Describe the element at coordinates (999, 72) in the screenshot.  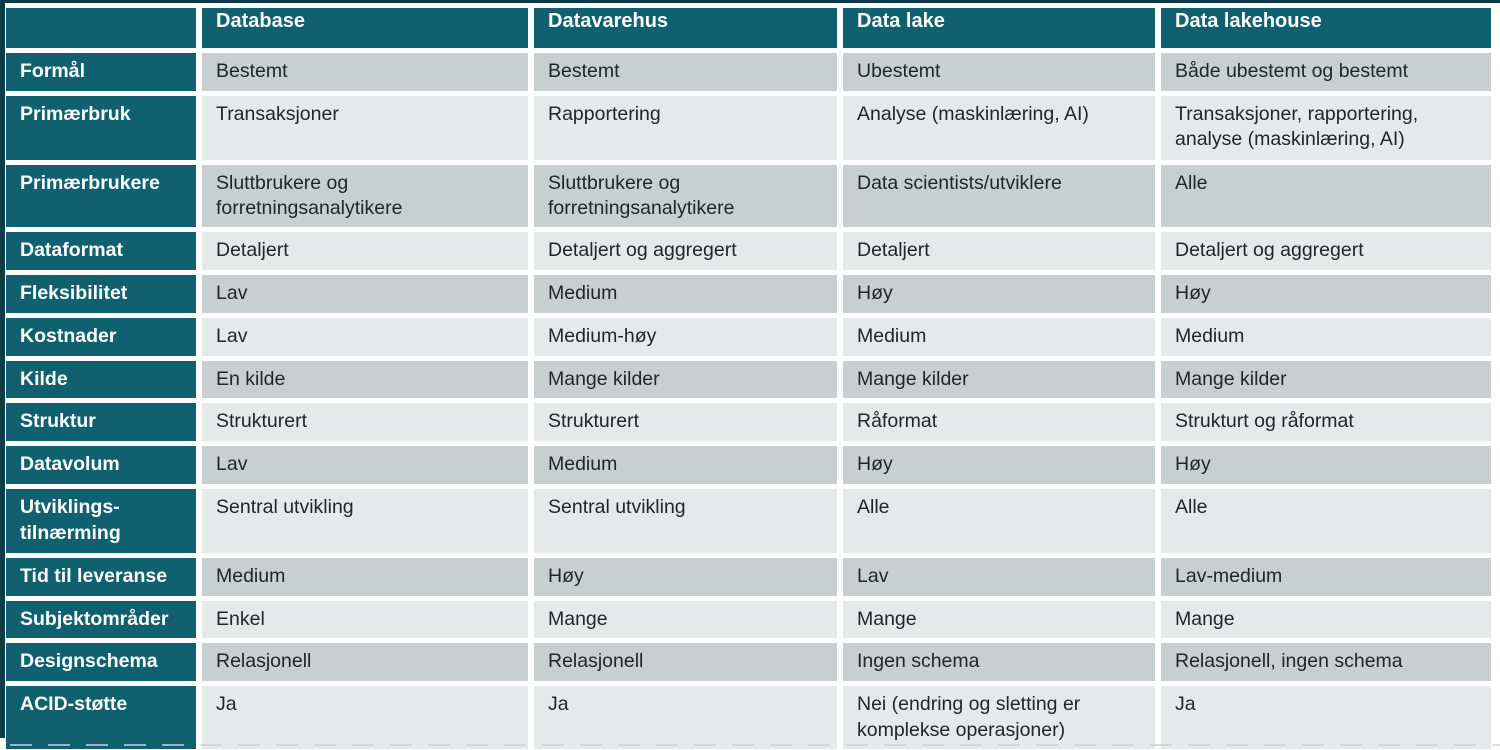
I see `table-cell: Ubestemt` at that location.